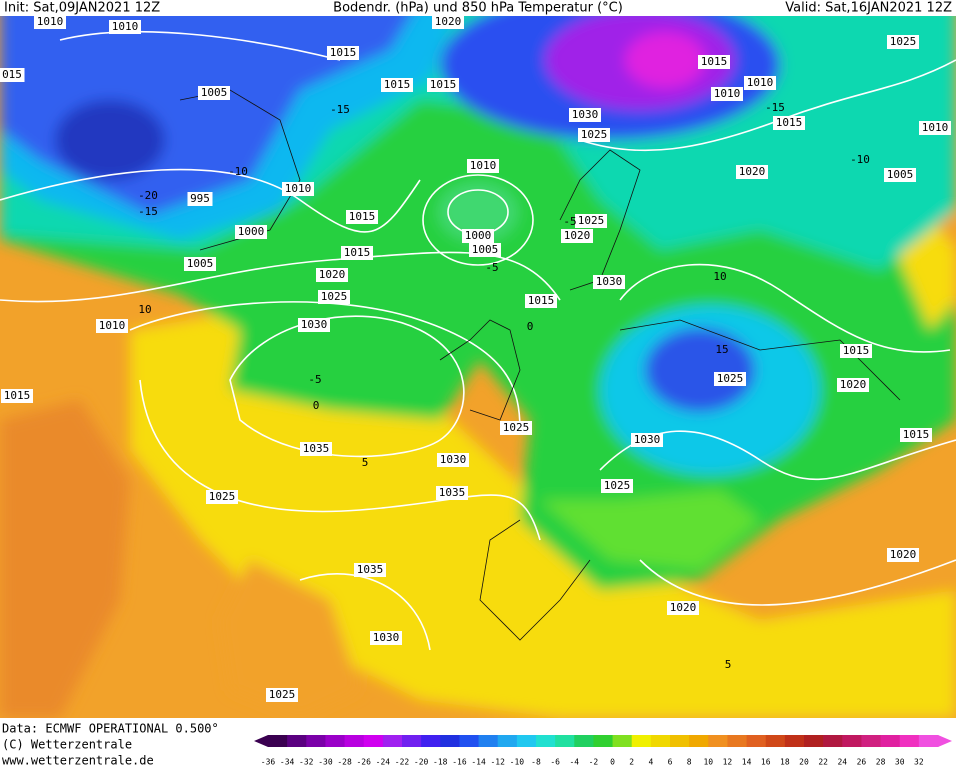  What do you see at coordinates (823, 762) in the screenshot?
I see `scale-label: 22` at bounding box center [823, 762].